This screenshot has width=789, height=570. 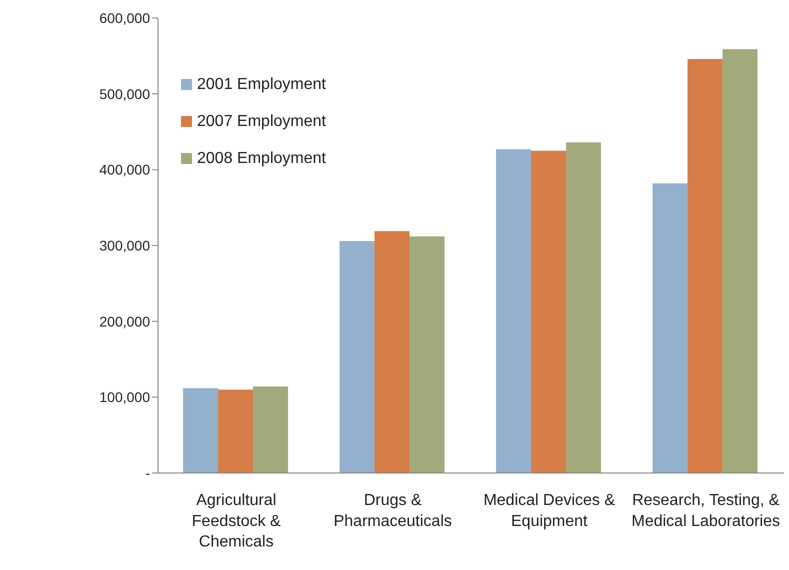 What do you see at coordinates (237, 521) in the screenshot?
I see `x-tick-label: Agricultural Feedstock & Chemicals` at bounding box center [237, 521].